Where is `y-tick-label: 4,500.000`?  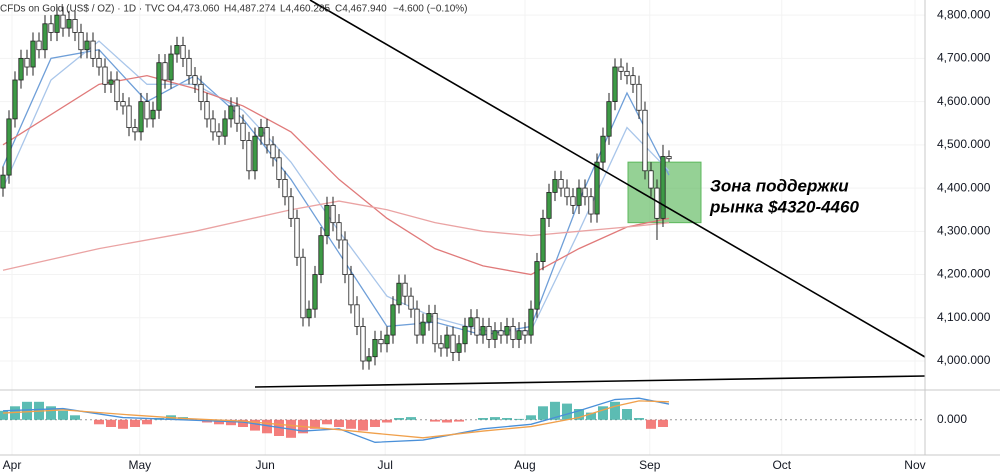
y-tick-label: 4,500.000 is located at coordinates (964, 144).